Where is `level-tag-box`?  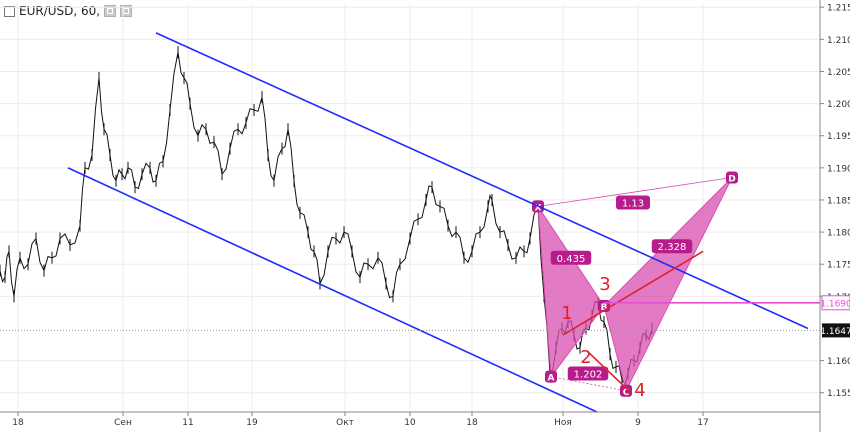 level-tag-box is located at coordinates (835, 303).